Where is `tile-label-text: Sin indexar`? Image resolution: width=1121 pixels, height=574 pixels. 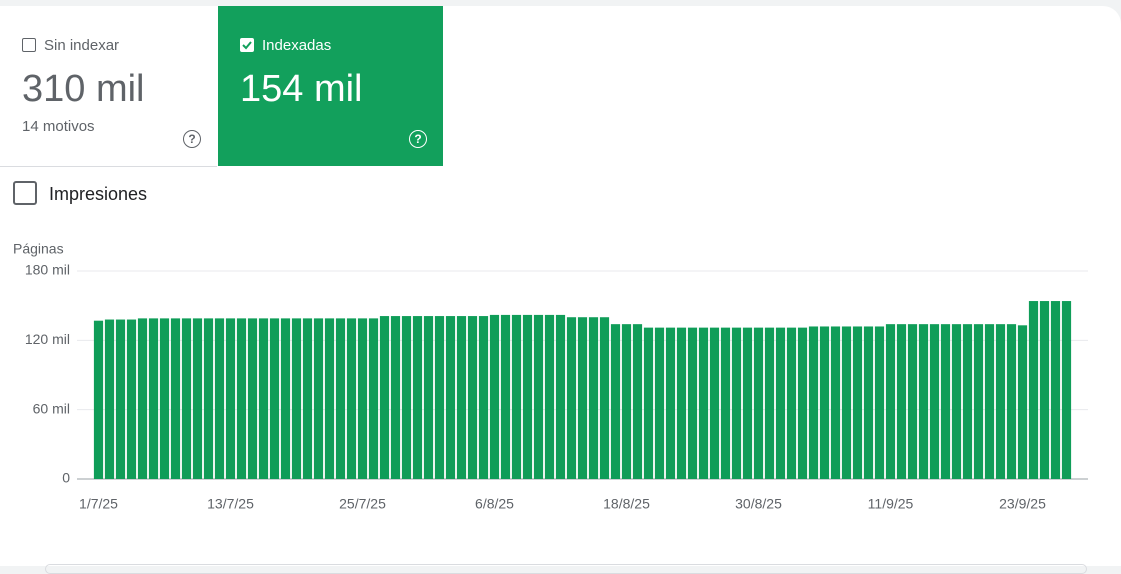
tile-label-text: Sin indexar is located at coordinates (82, 45).